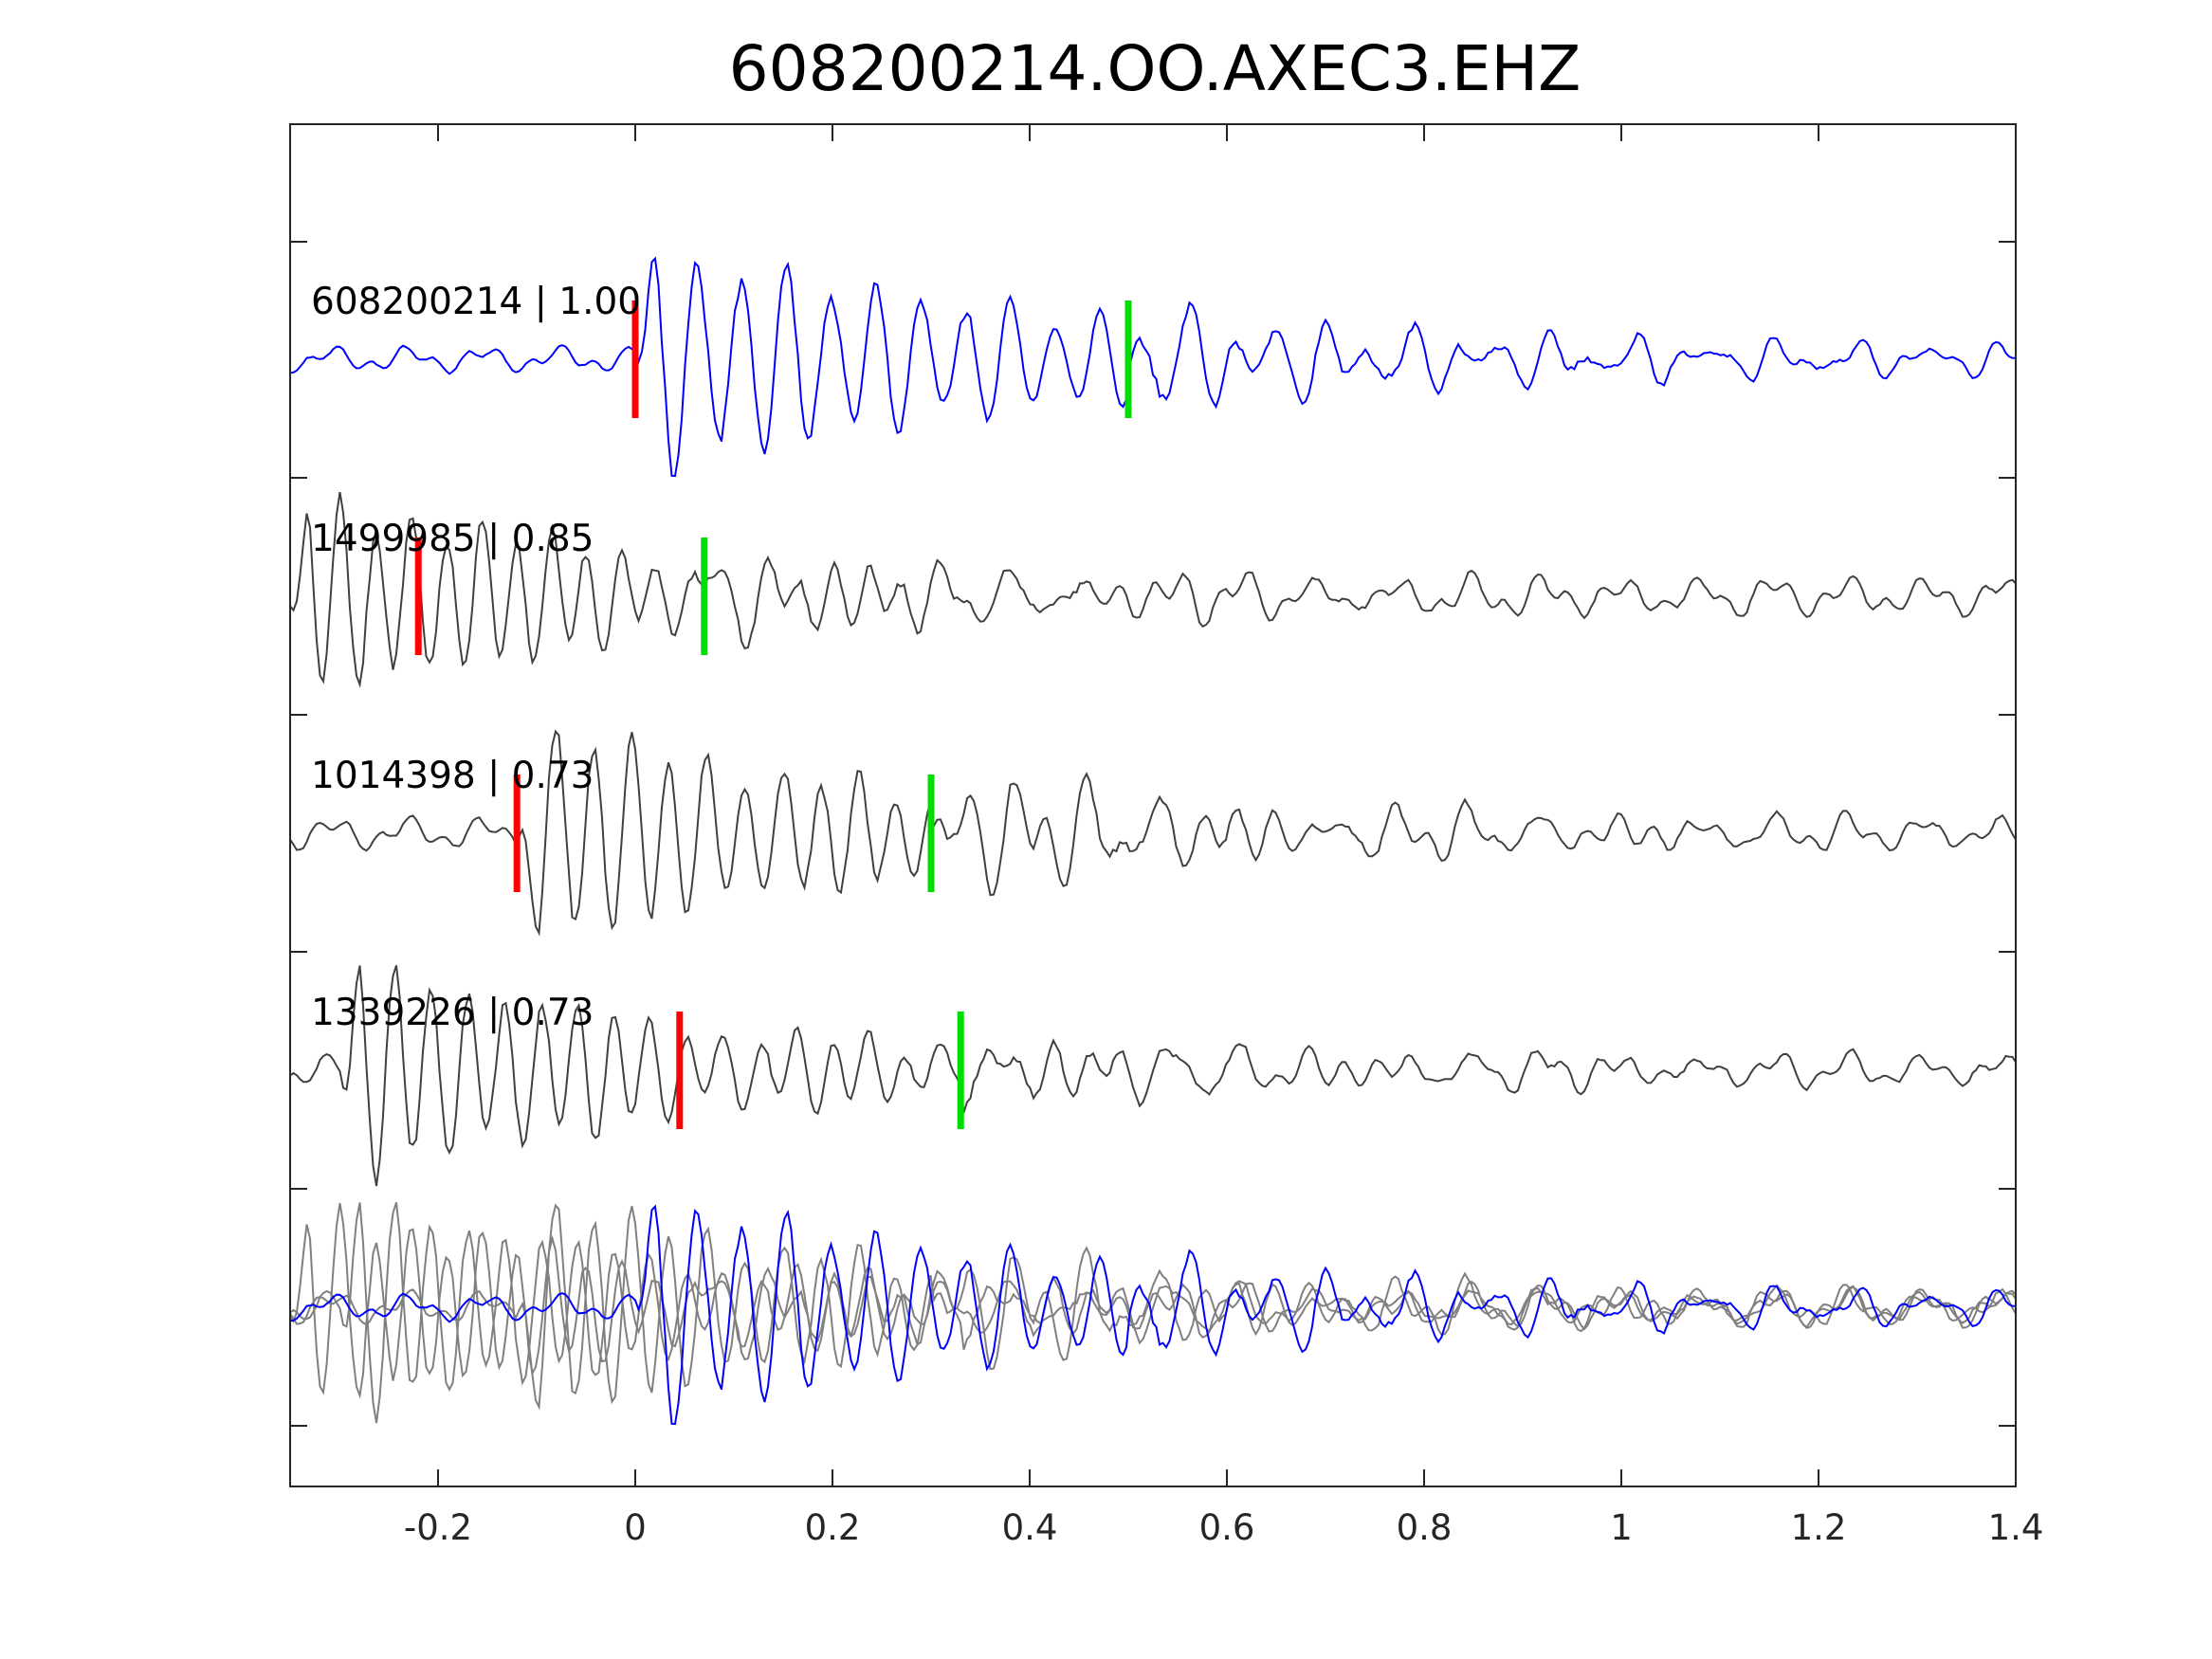 This screenshot has width=2212, height=1659. What do you see at coordinates (1155, 68) in the screenshot?
I see `chart-title: 608200214.OO.AXEC3.EHZ` at bounding box center [1155, 68].